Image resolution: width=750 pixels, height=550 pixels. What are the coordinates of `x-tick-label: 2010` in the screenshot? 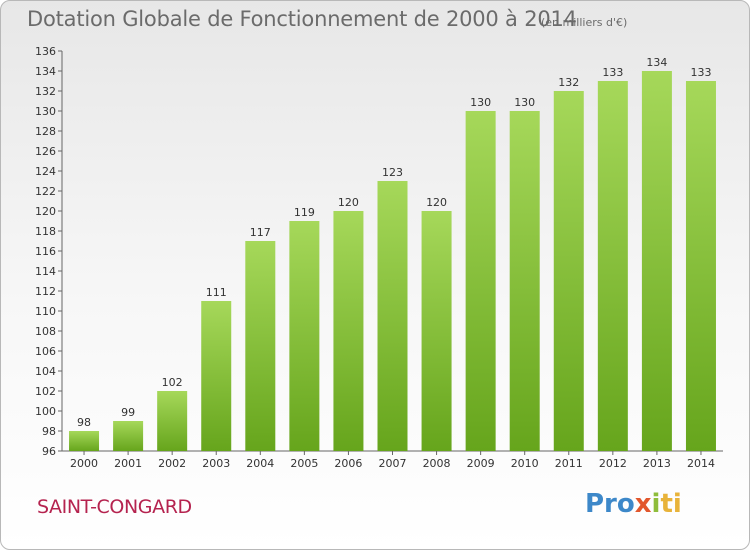 It's located at (525, 463).